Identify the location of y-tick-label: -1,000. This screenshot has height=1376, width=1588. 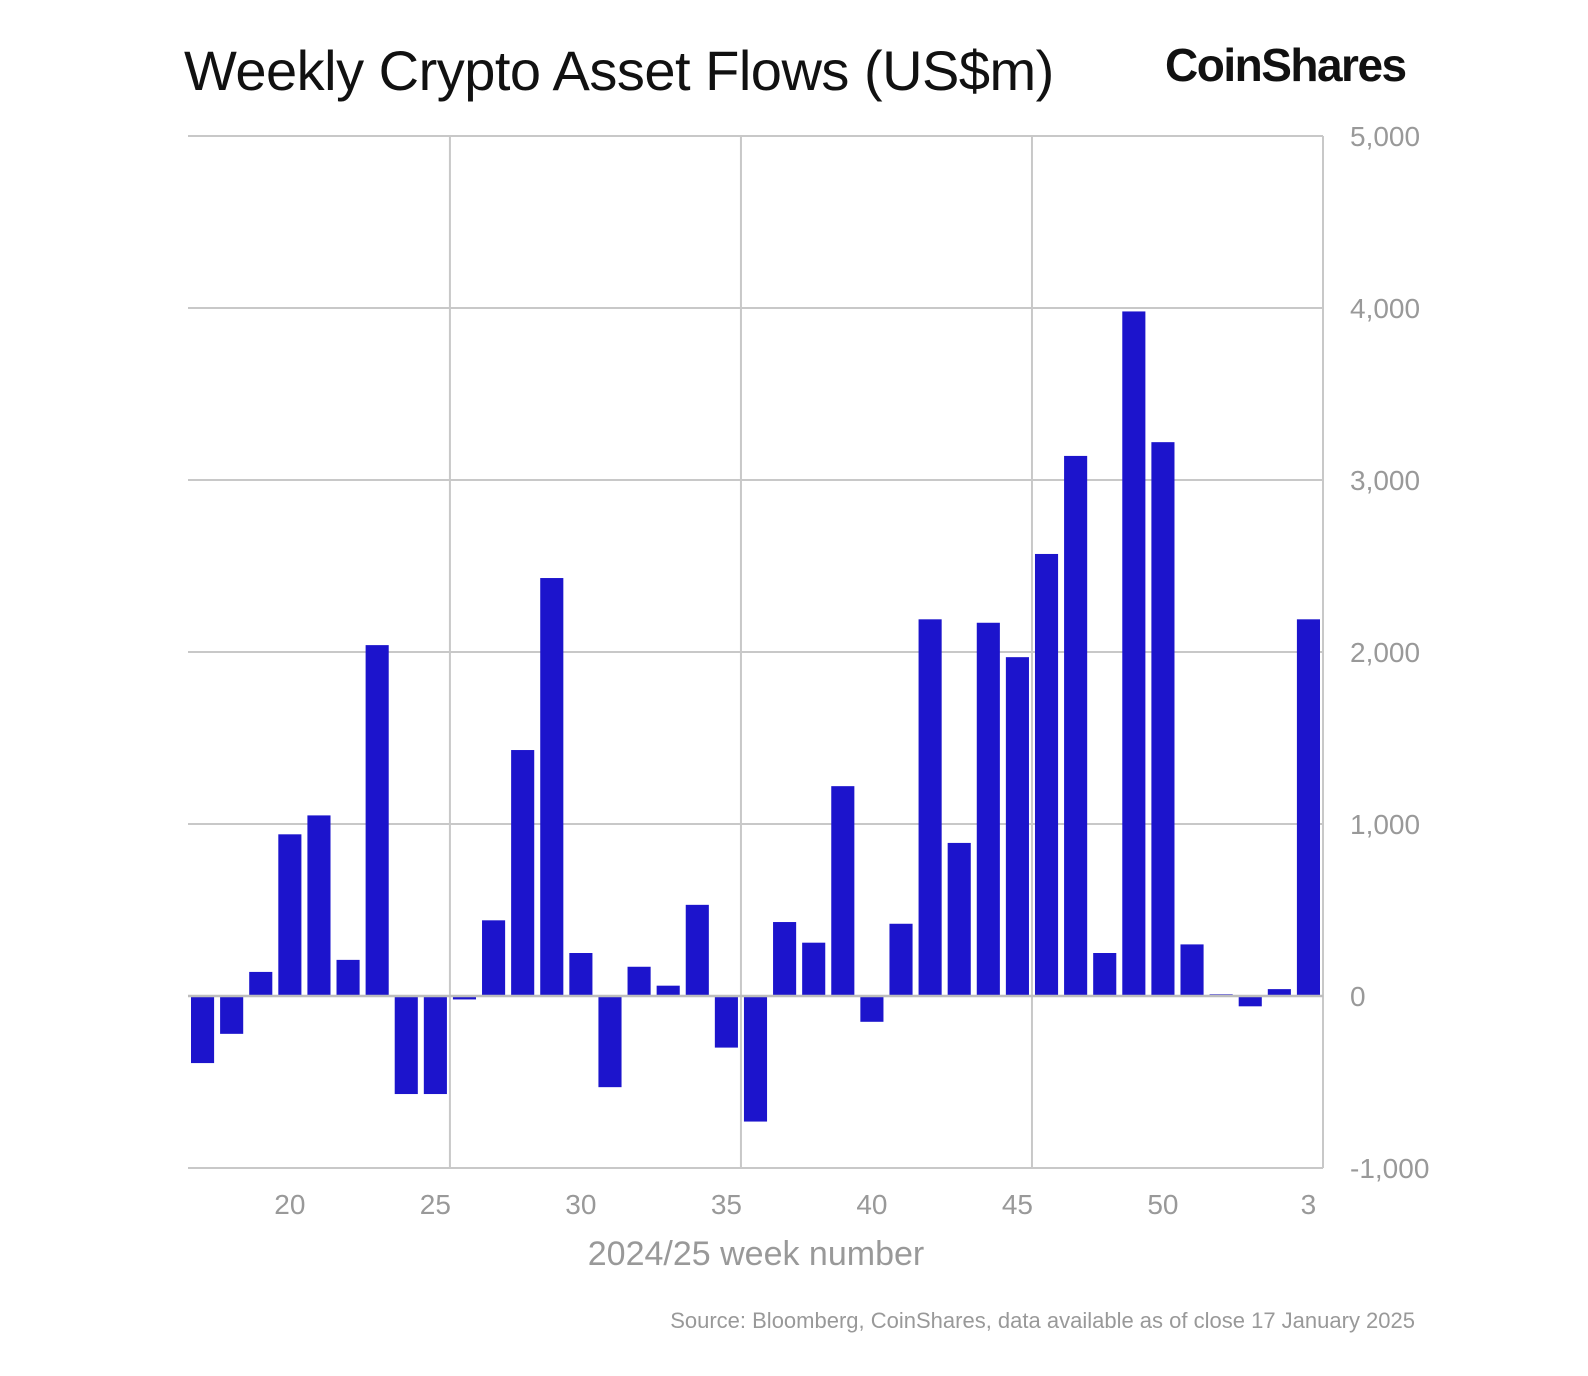
(1389, 1168).